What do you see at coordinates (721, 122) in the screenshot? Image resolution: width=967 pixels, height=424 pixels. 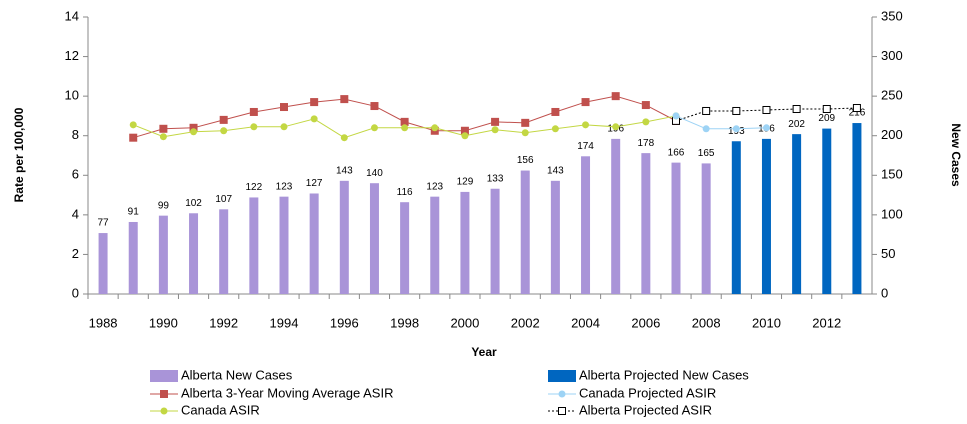 I see `line` at bounding box center [721, 122].